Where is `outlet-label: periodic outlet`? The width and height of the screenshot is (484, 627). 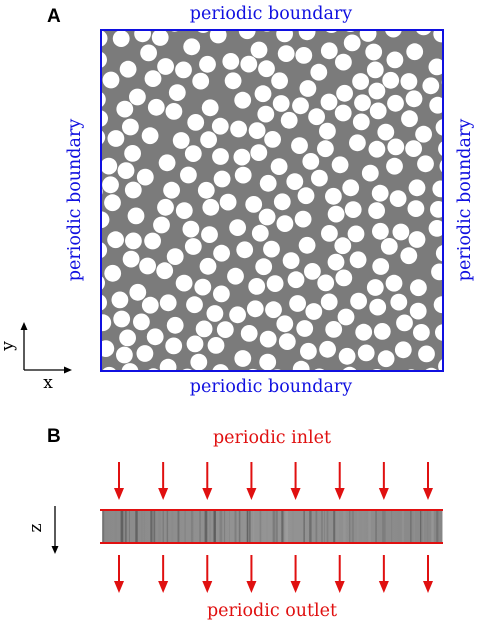
outlet-label: periodic outlet is located at coordinates (272, 611).